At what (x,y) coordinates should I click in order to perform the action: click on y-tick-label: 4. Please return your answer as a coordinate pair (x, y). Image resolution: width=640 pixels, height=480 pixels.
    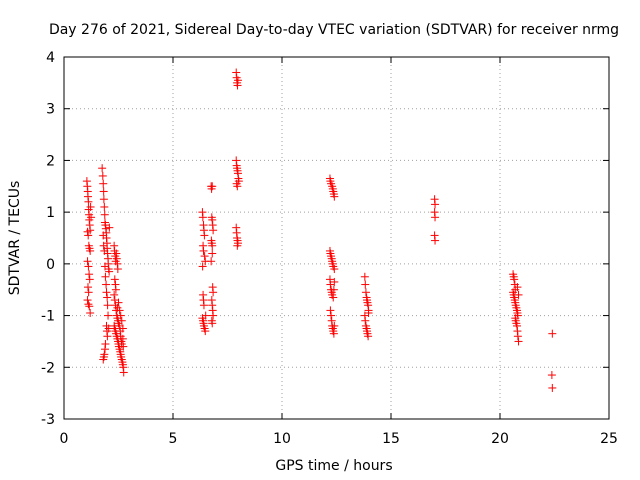
    Looking at the image, I should click on (50, 58).